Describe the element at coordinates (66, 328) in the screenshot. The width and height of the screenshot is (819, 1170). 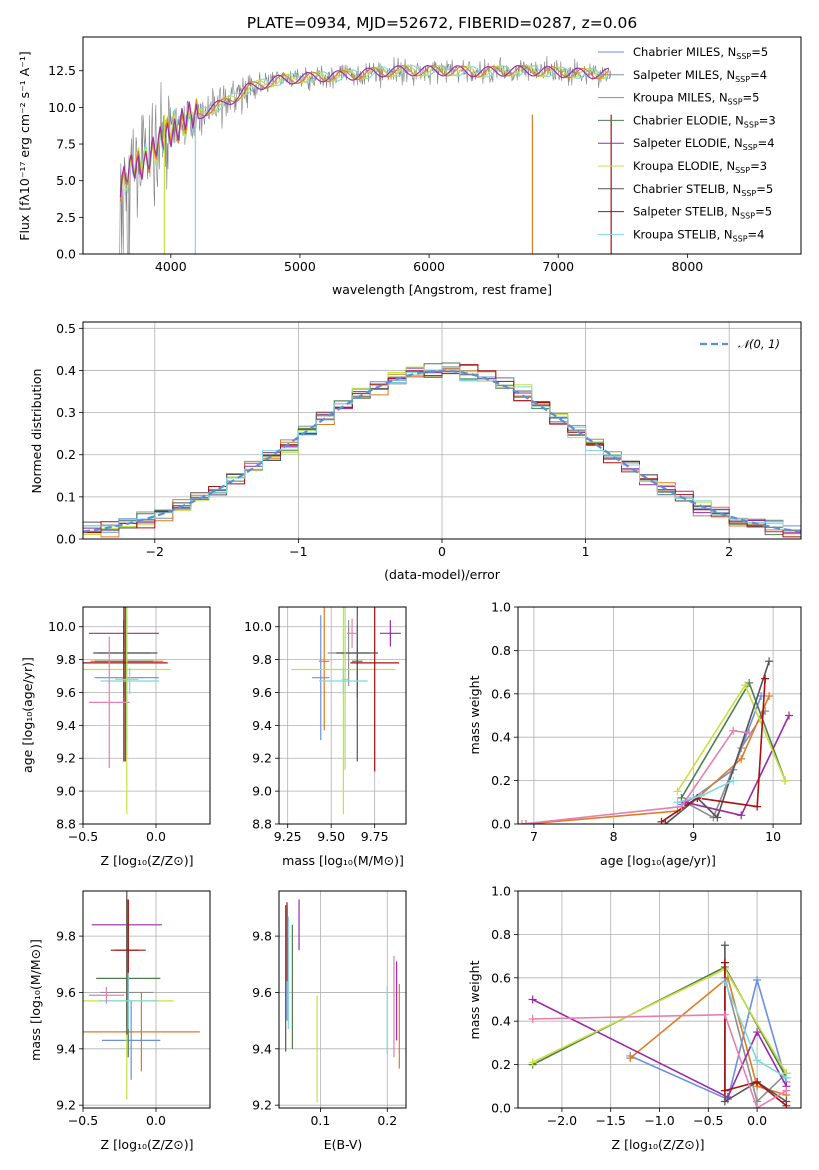
I see `y-tick-label: 0.5` at that location.